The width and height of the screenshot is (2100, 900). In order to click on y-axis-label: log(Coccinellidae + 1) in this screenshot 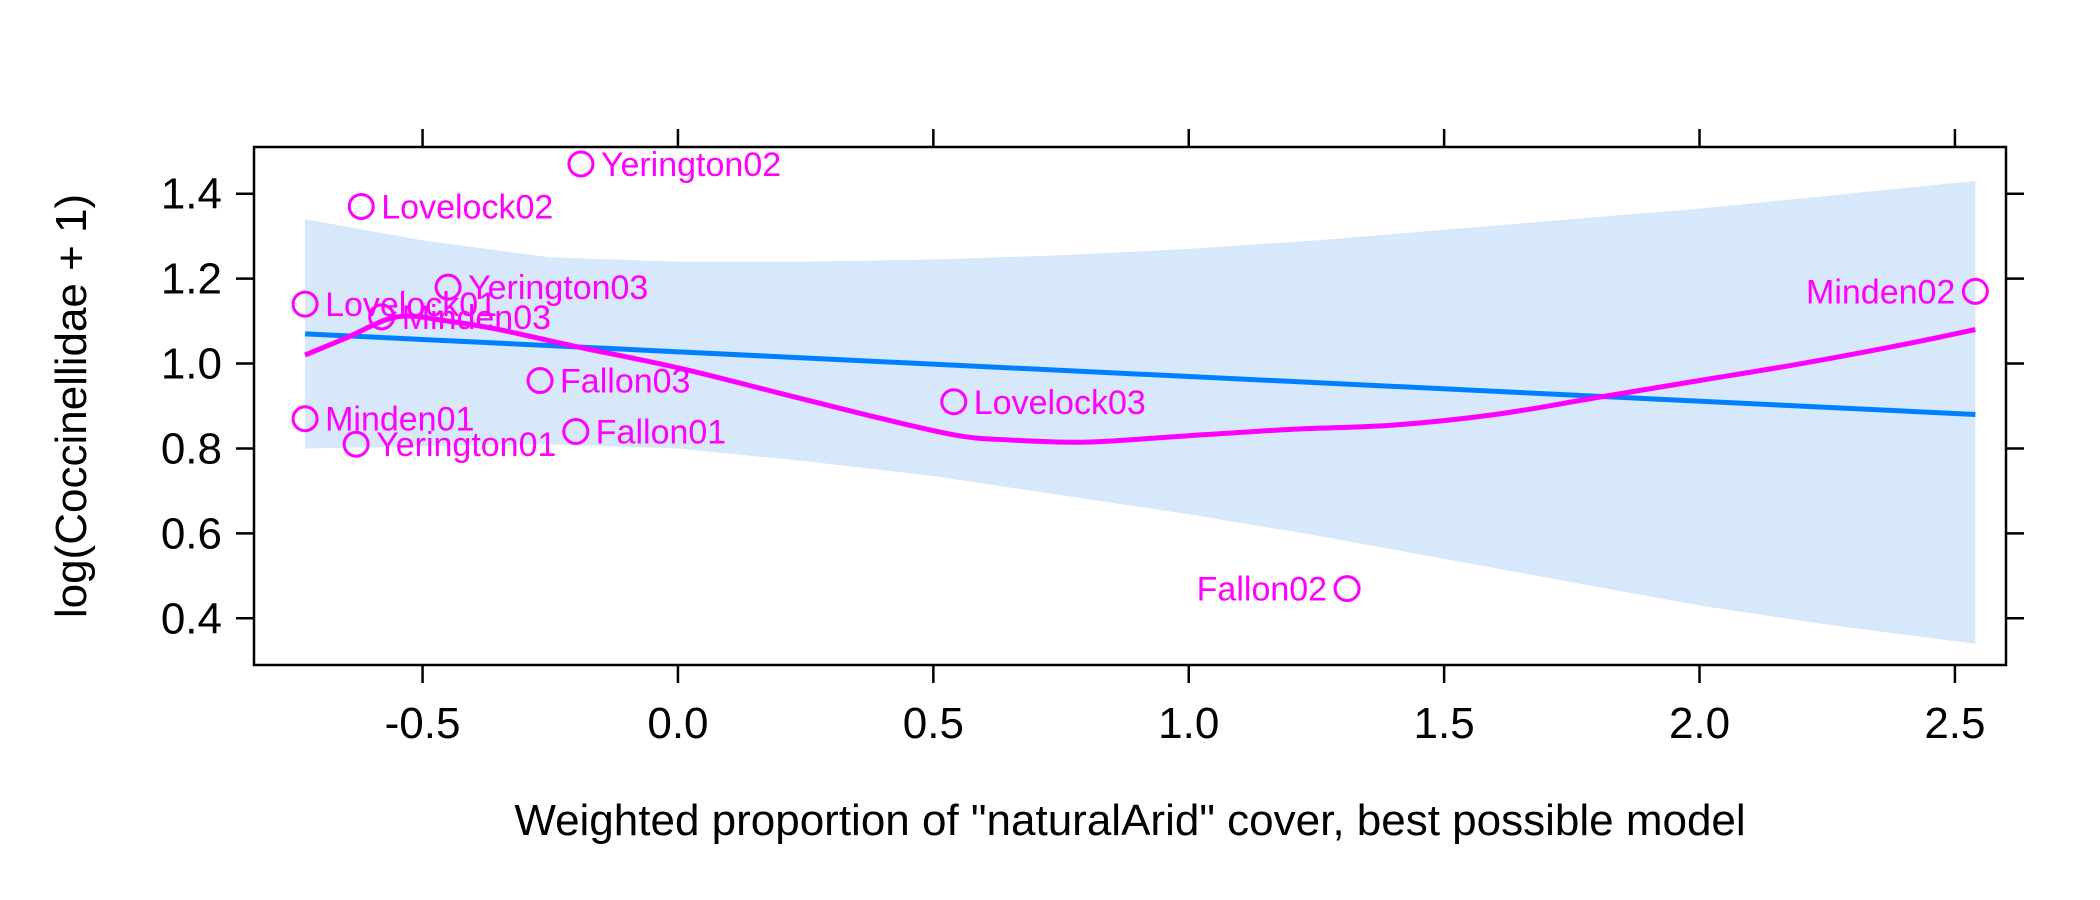, I will do `click(71, 406)`.